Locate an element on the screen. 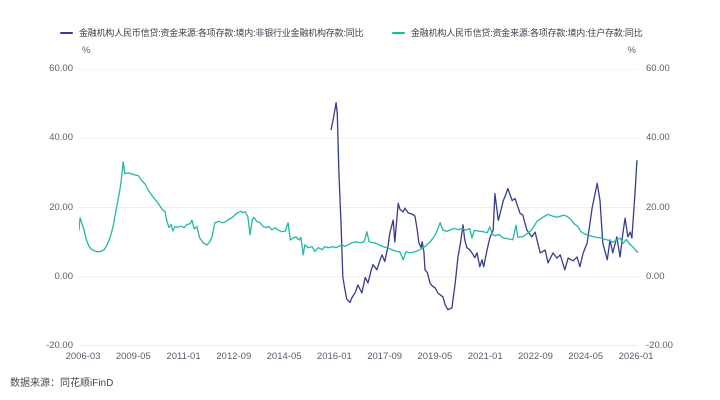  legend-line-marker-navy-icon is located at coordinates (66, 32).